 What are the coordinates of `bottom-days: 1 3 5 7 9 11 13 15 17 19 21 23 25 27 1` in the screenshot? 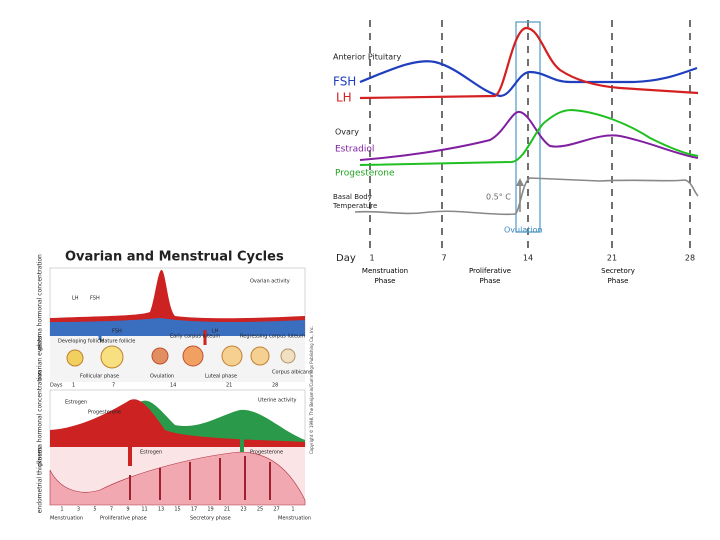 It's located at (177, 510).